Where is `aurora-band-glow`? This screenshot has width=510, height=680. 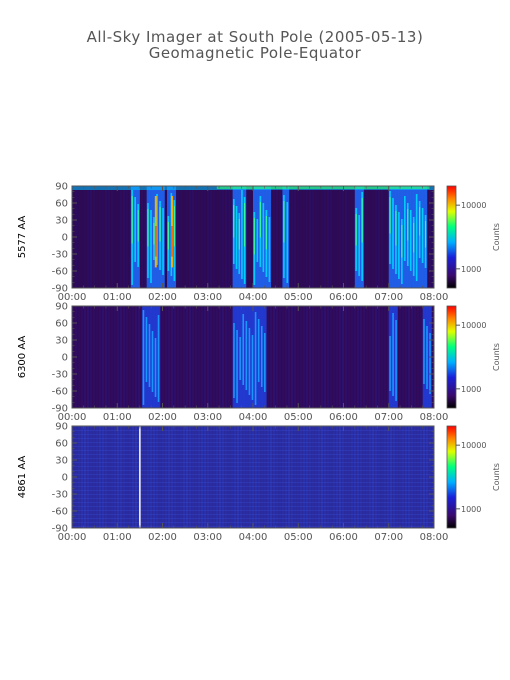 aurora-band-glow is located at coordinates (262, 237).